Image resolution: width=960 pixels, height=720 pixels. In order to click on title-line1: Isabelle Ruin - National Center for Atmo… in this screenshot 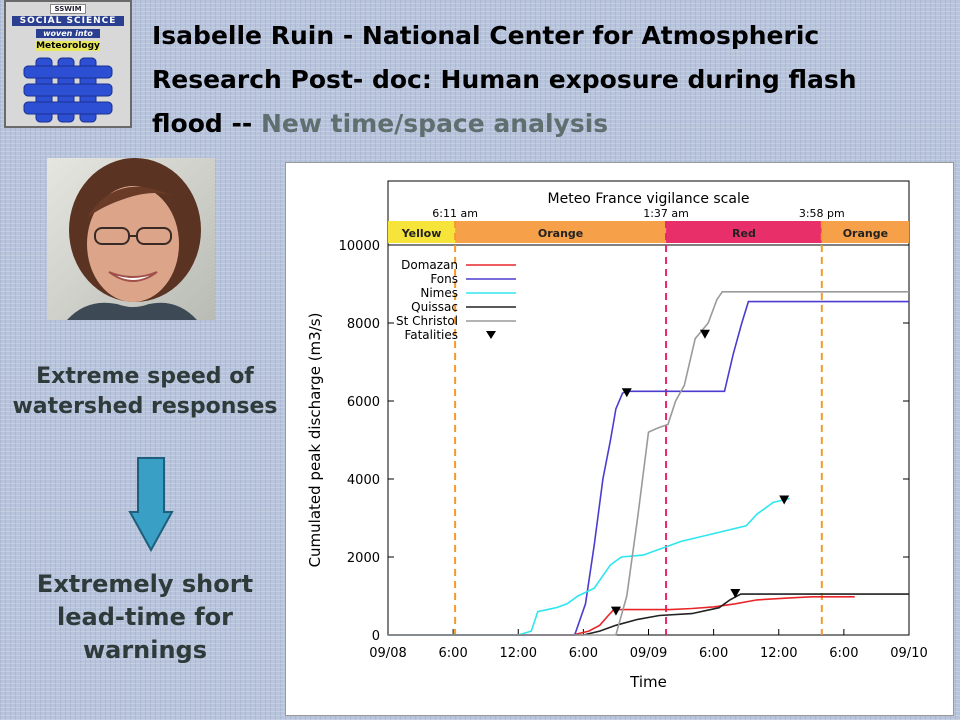, I will do `click(486, 35)`.